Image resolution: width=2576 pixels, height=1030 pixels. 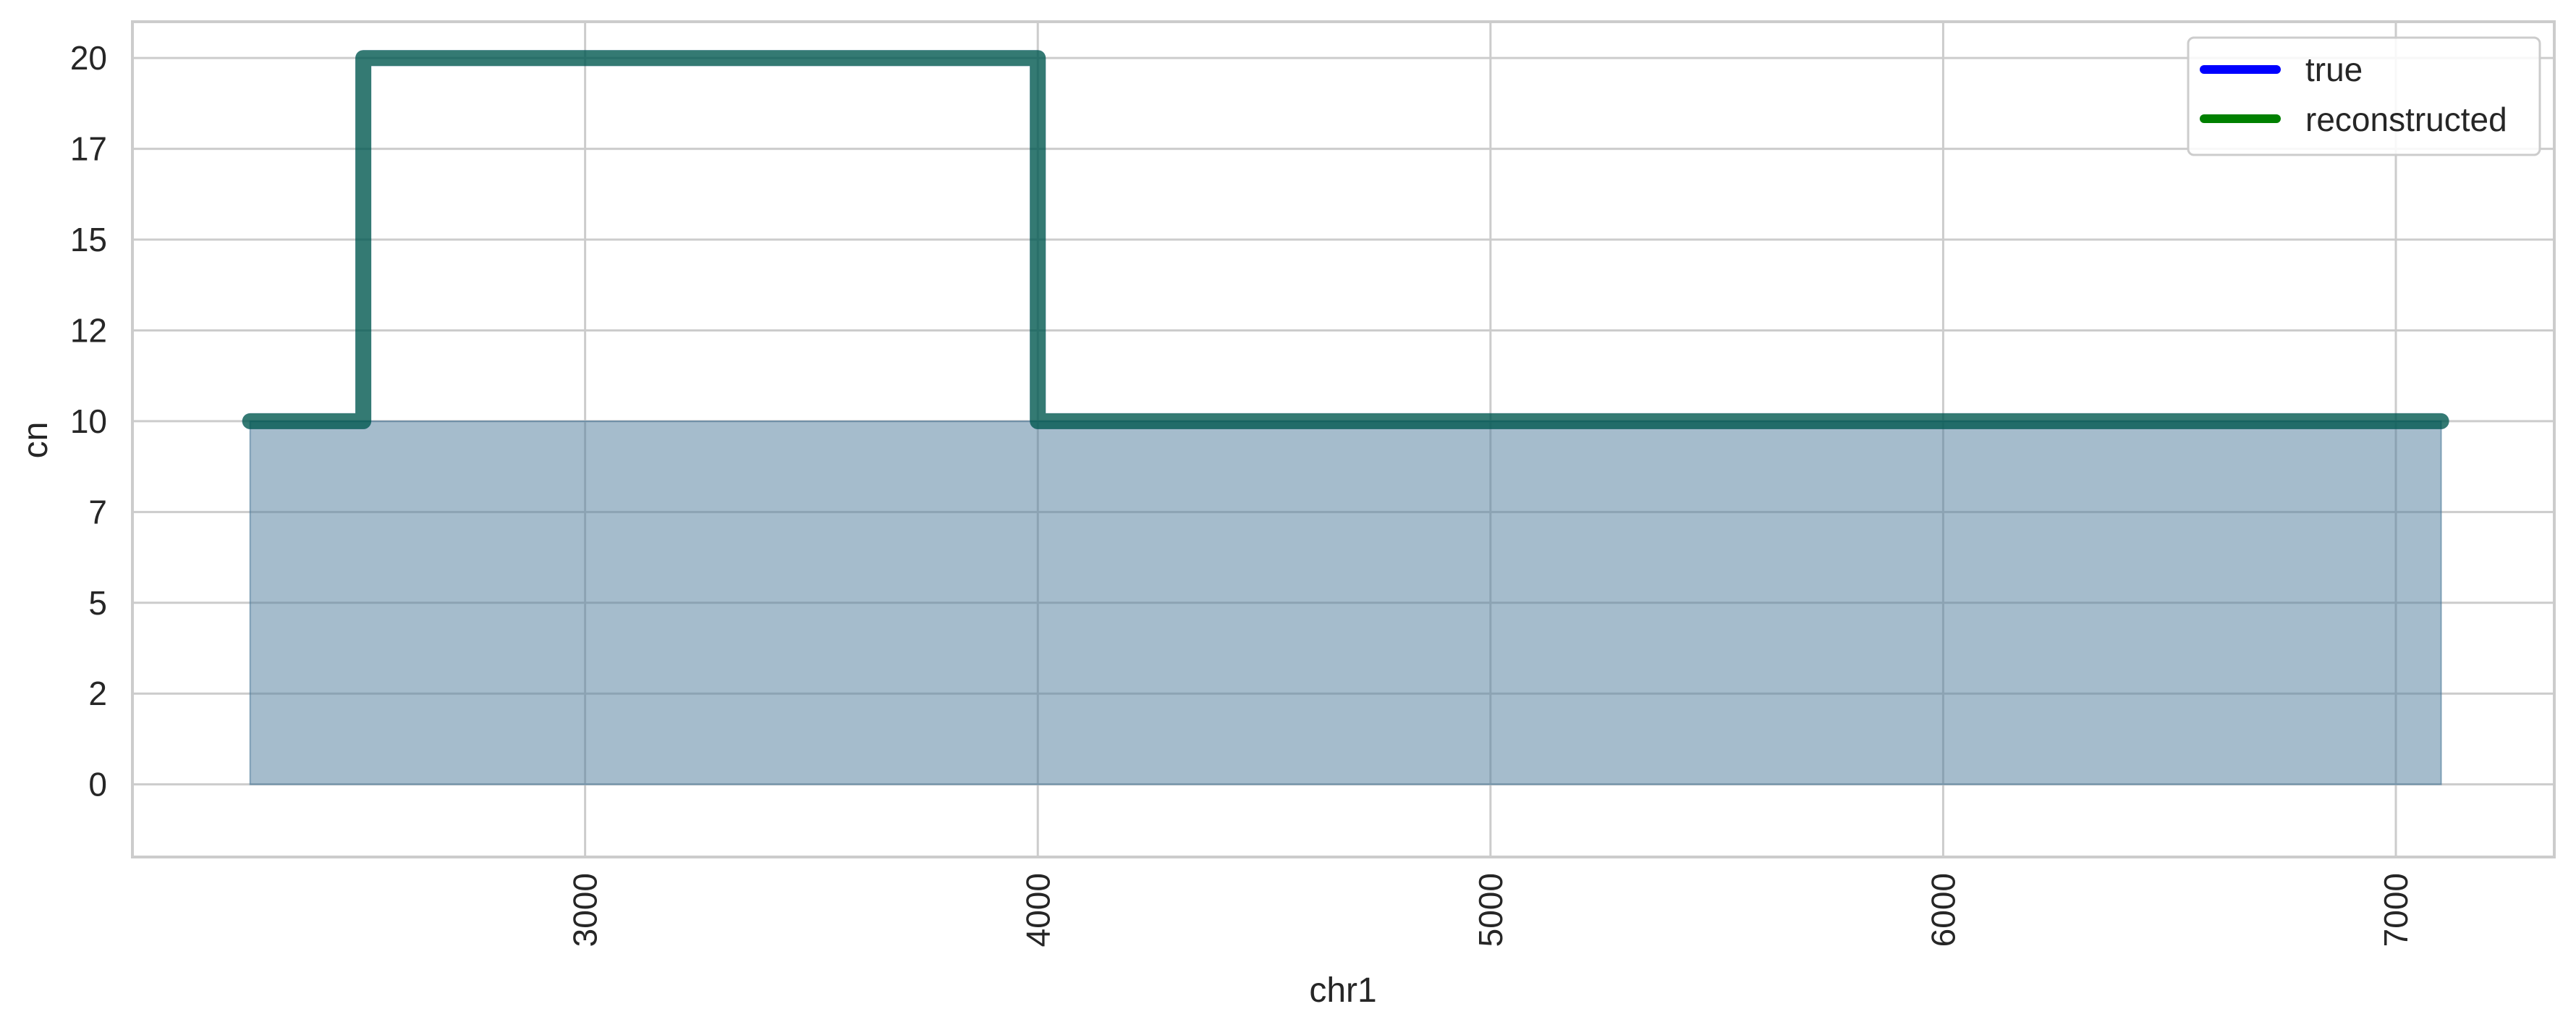 I want to click on y-tick-label: 7, so click(x=97, y=512).